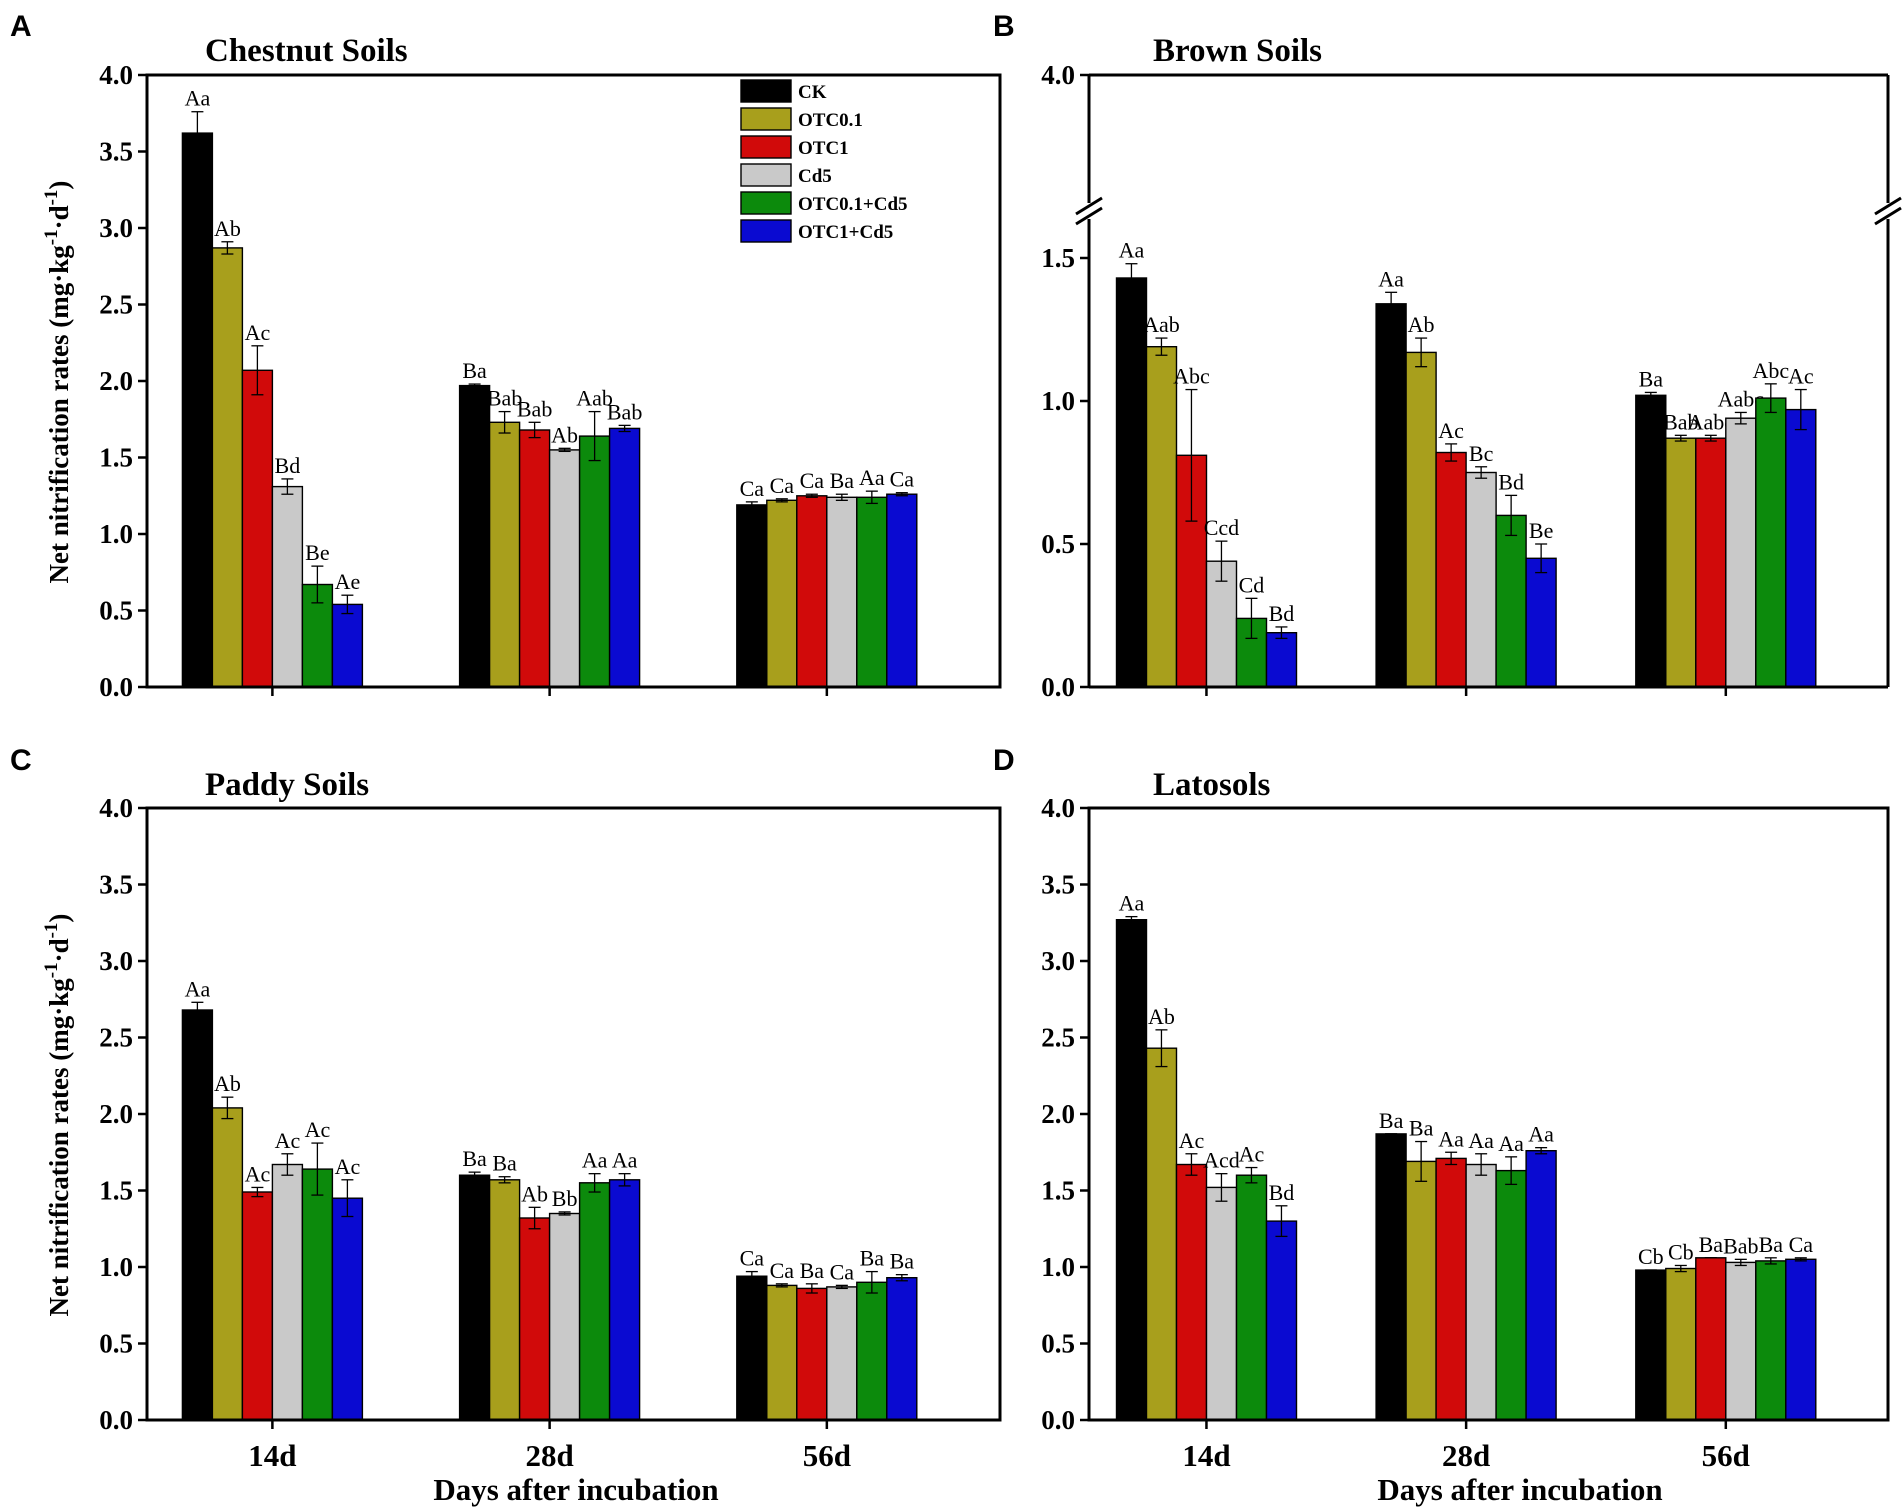  I want to click on bar-A-28d-OTC0.1, so click(504, 554).